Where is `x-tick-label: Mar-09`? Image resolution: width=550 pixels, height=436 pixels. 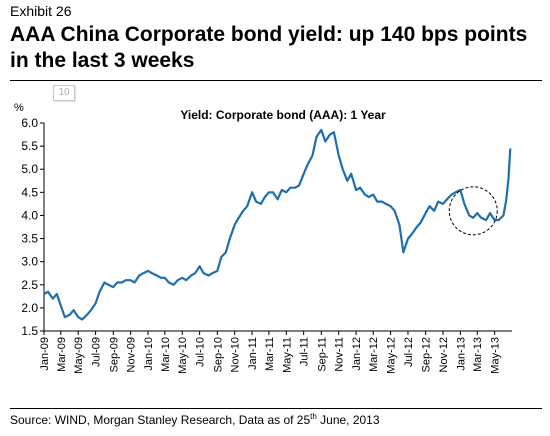 x-tick-label: Mar-09 is located at coordinates (62, 354).